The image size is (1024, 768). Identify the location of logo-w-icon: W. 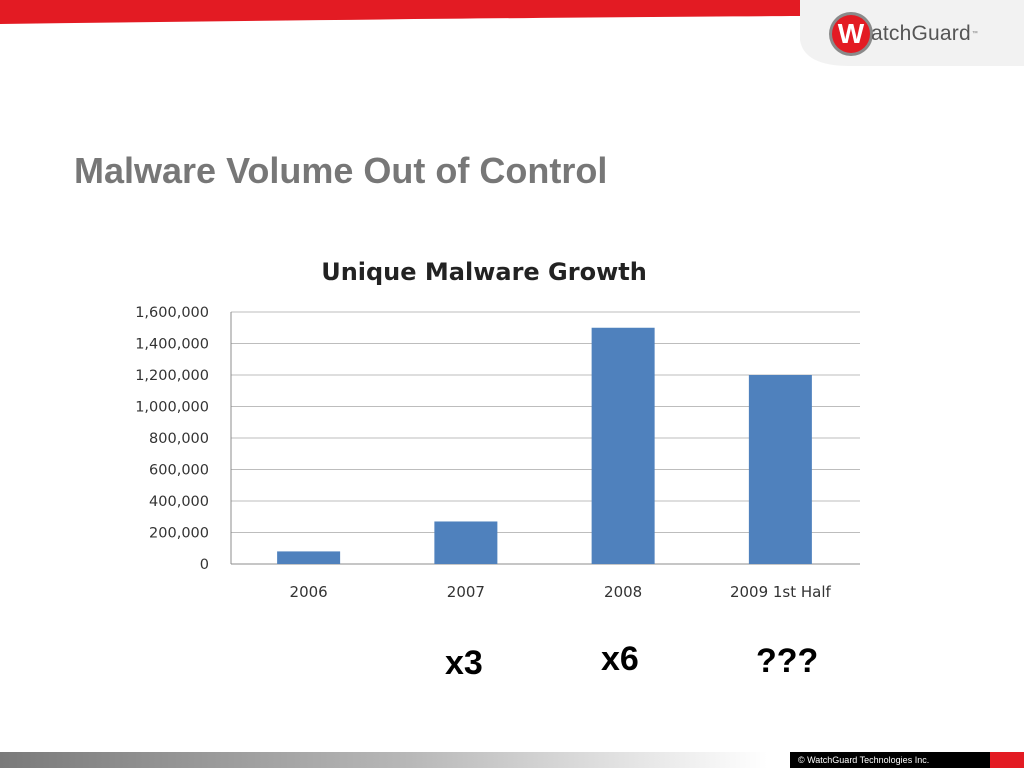
(851, 34).